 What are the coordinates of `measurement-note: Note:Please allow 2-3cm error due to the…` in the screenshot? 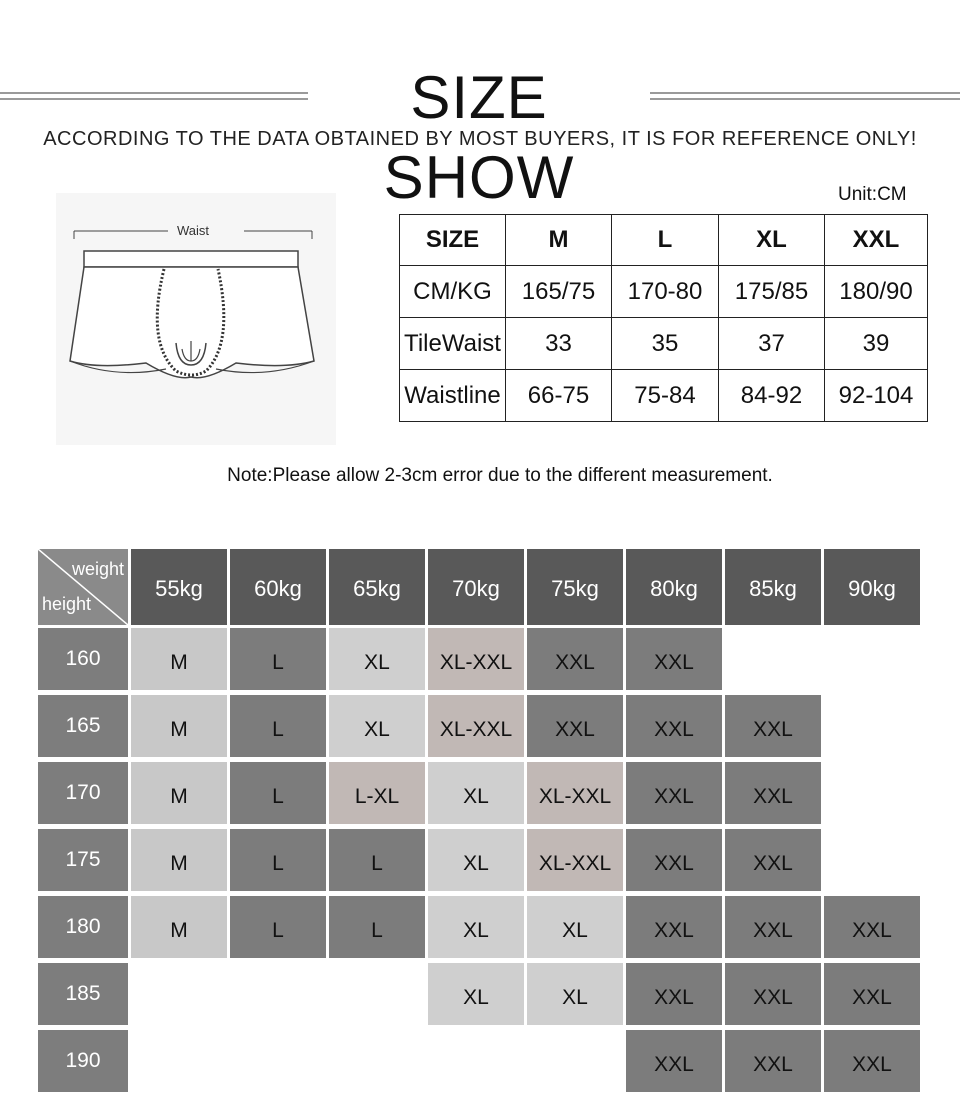 It's located at (500, 475).